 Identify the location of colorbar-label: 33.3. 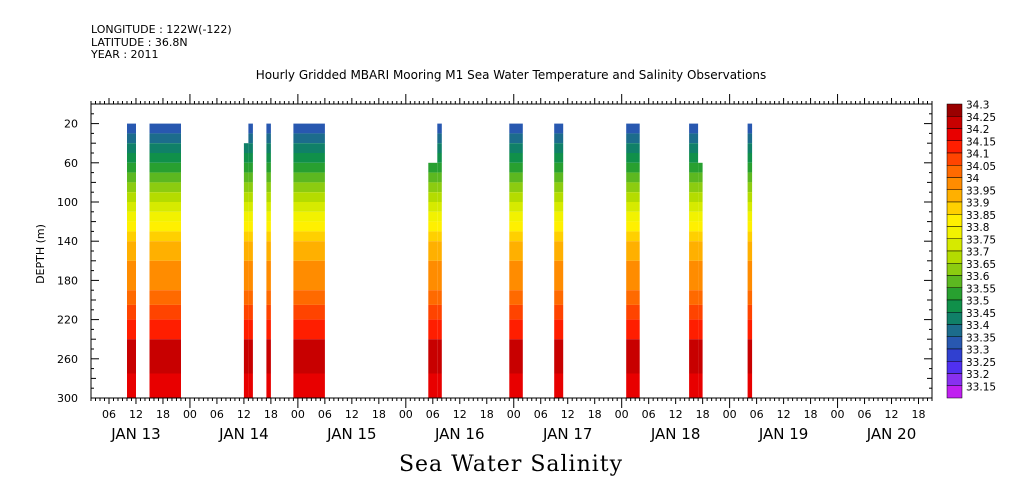
(977, 351).